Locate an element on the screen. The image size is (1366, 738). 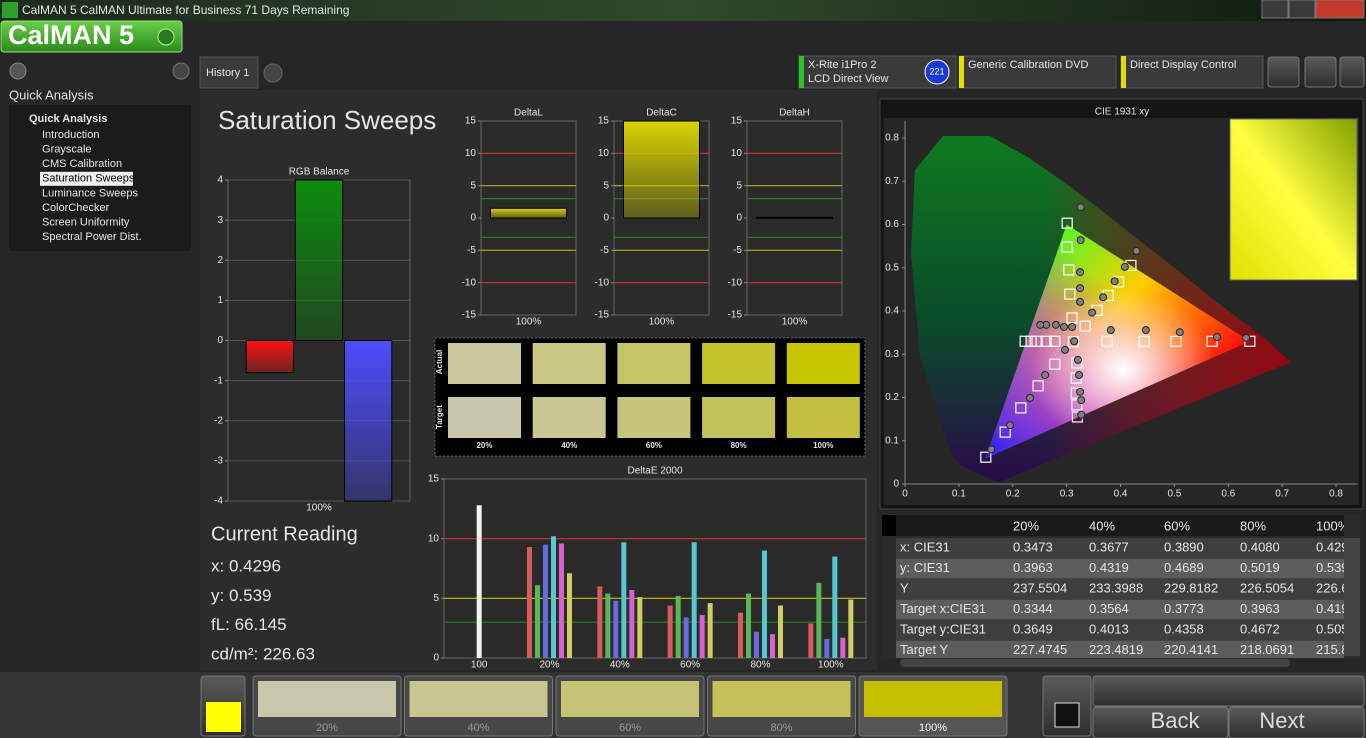
tab is located at coordinates (229, 72).